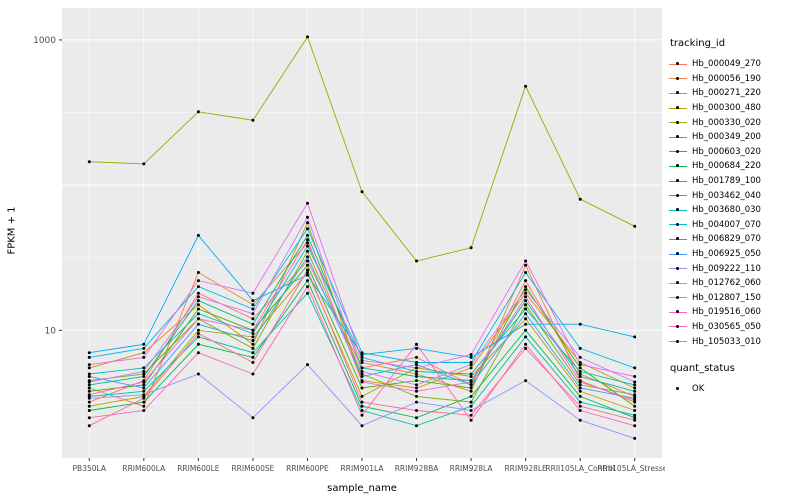  Describe the element at coordinates (363, 468) in the screenshot. I see `x-tick-label: RRIM901LA` at that location.